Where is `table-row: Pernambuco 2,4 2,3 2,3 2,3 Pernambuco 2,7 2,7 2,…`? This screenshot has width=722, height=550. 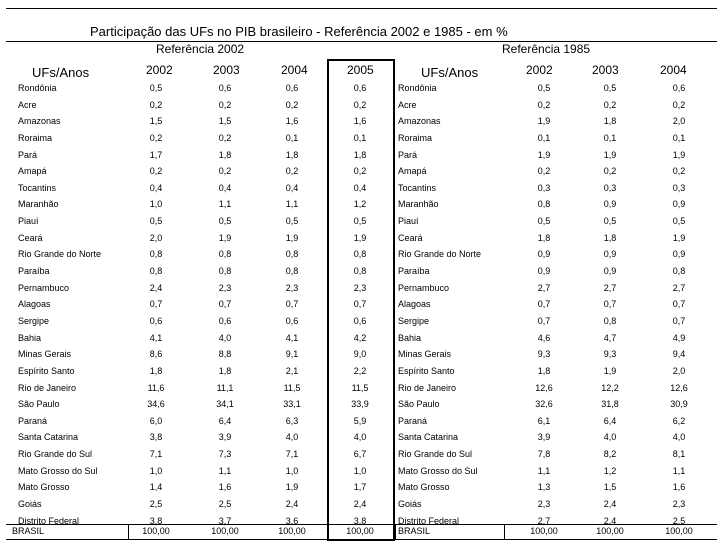 table-row: Pernambuco 2,4 2,3 2,3 2,3 Pernambuco 2,7 2,7 2,… is located at coordinates (361, 288).